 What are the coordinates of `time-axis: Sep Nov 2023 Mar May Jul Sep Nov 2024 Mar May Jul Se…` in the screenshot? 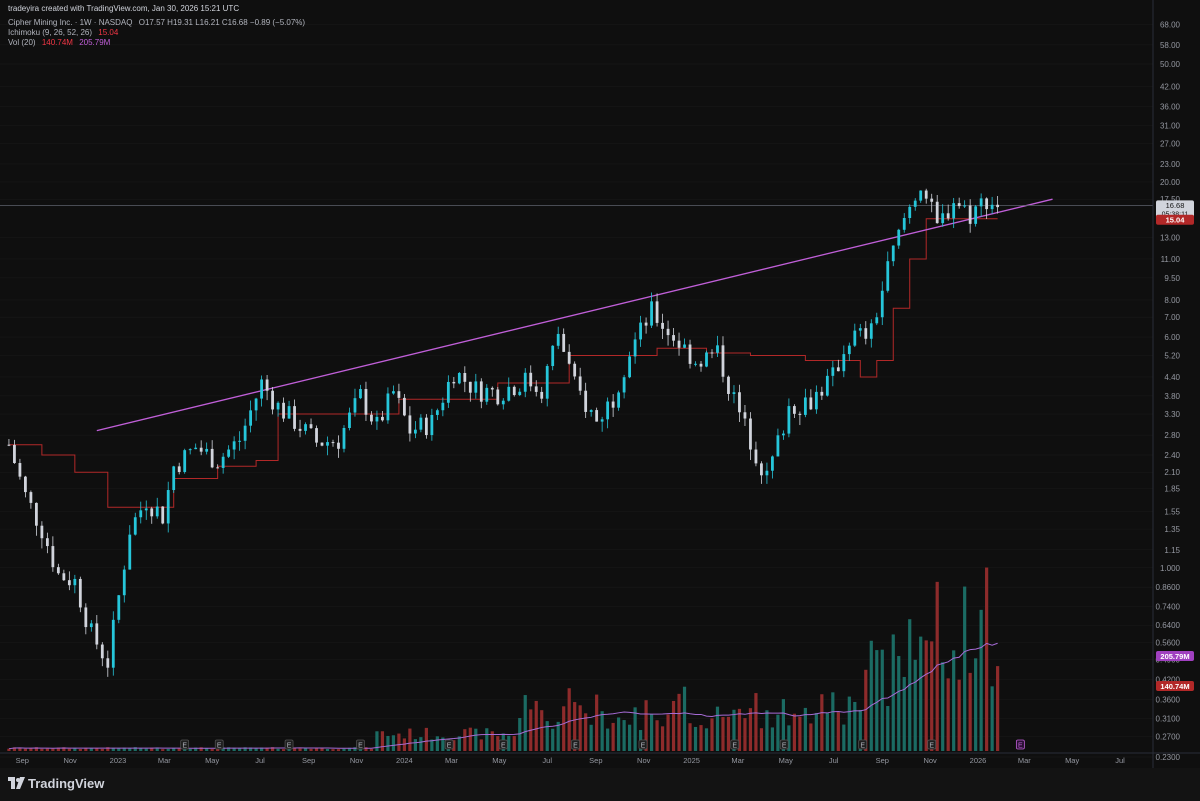 It's located at (571, 760).